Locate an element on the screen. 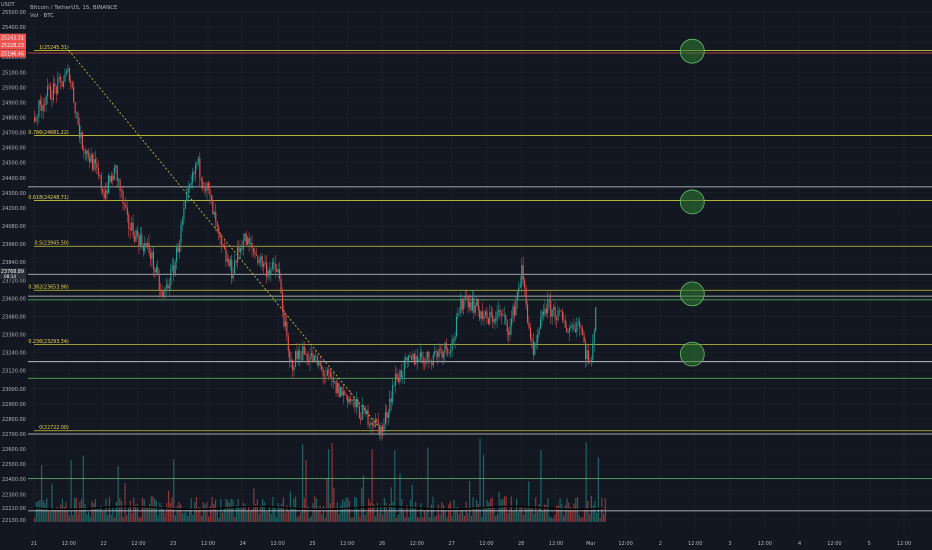 The width and height of the screenshot is (932, 550). x-tick-label: 25 is located at coordinates (312, 544).